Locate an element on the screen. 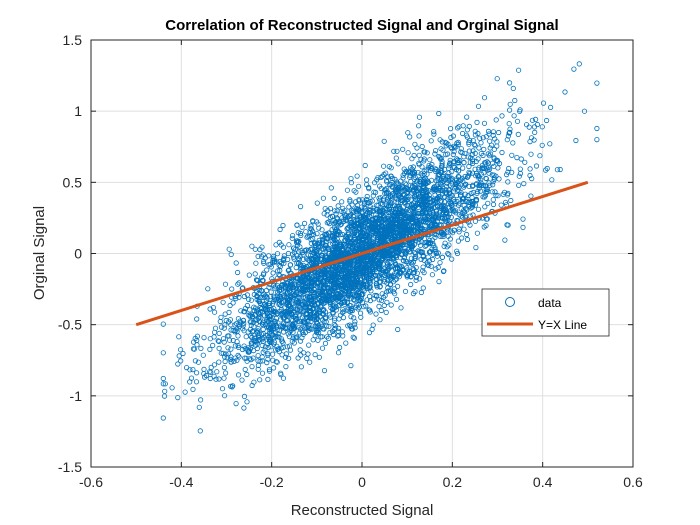 The height and width of the screenshot is (525, 700). y-tick-label: -0.5 is located at coordinates (70, 325).